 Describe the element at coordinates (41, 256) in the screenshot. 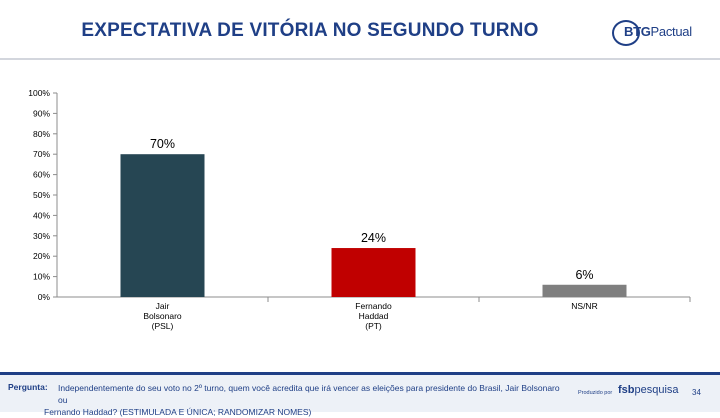

I see `y-tick-label: 20%` at that location.